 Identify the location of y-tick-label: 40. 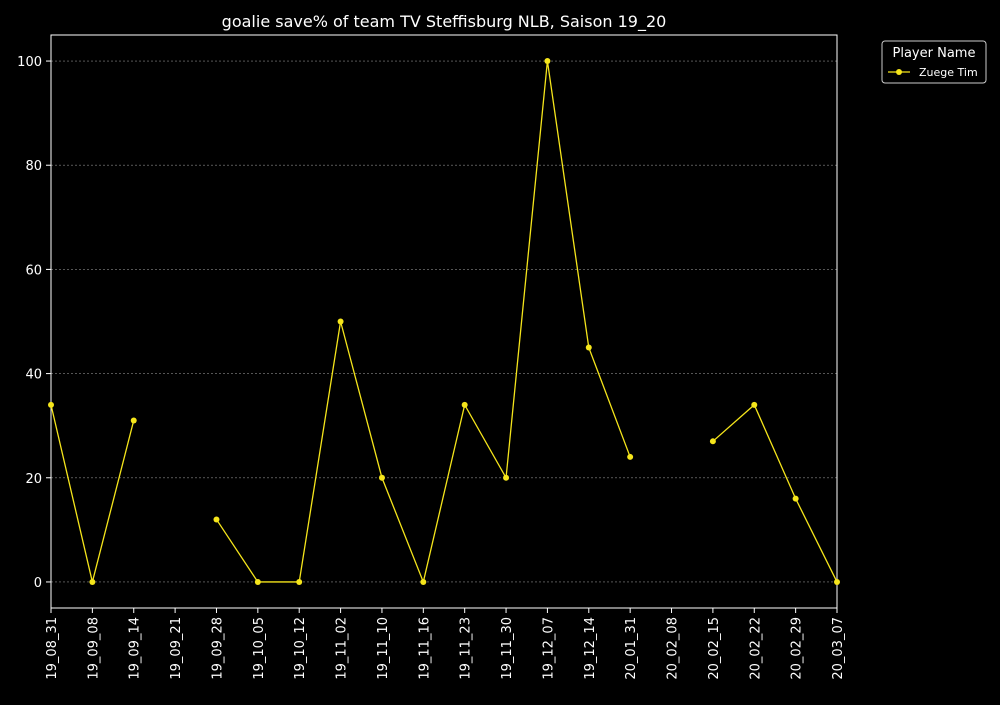
(33, 375).